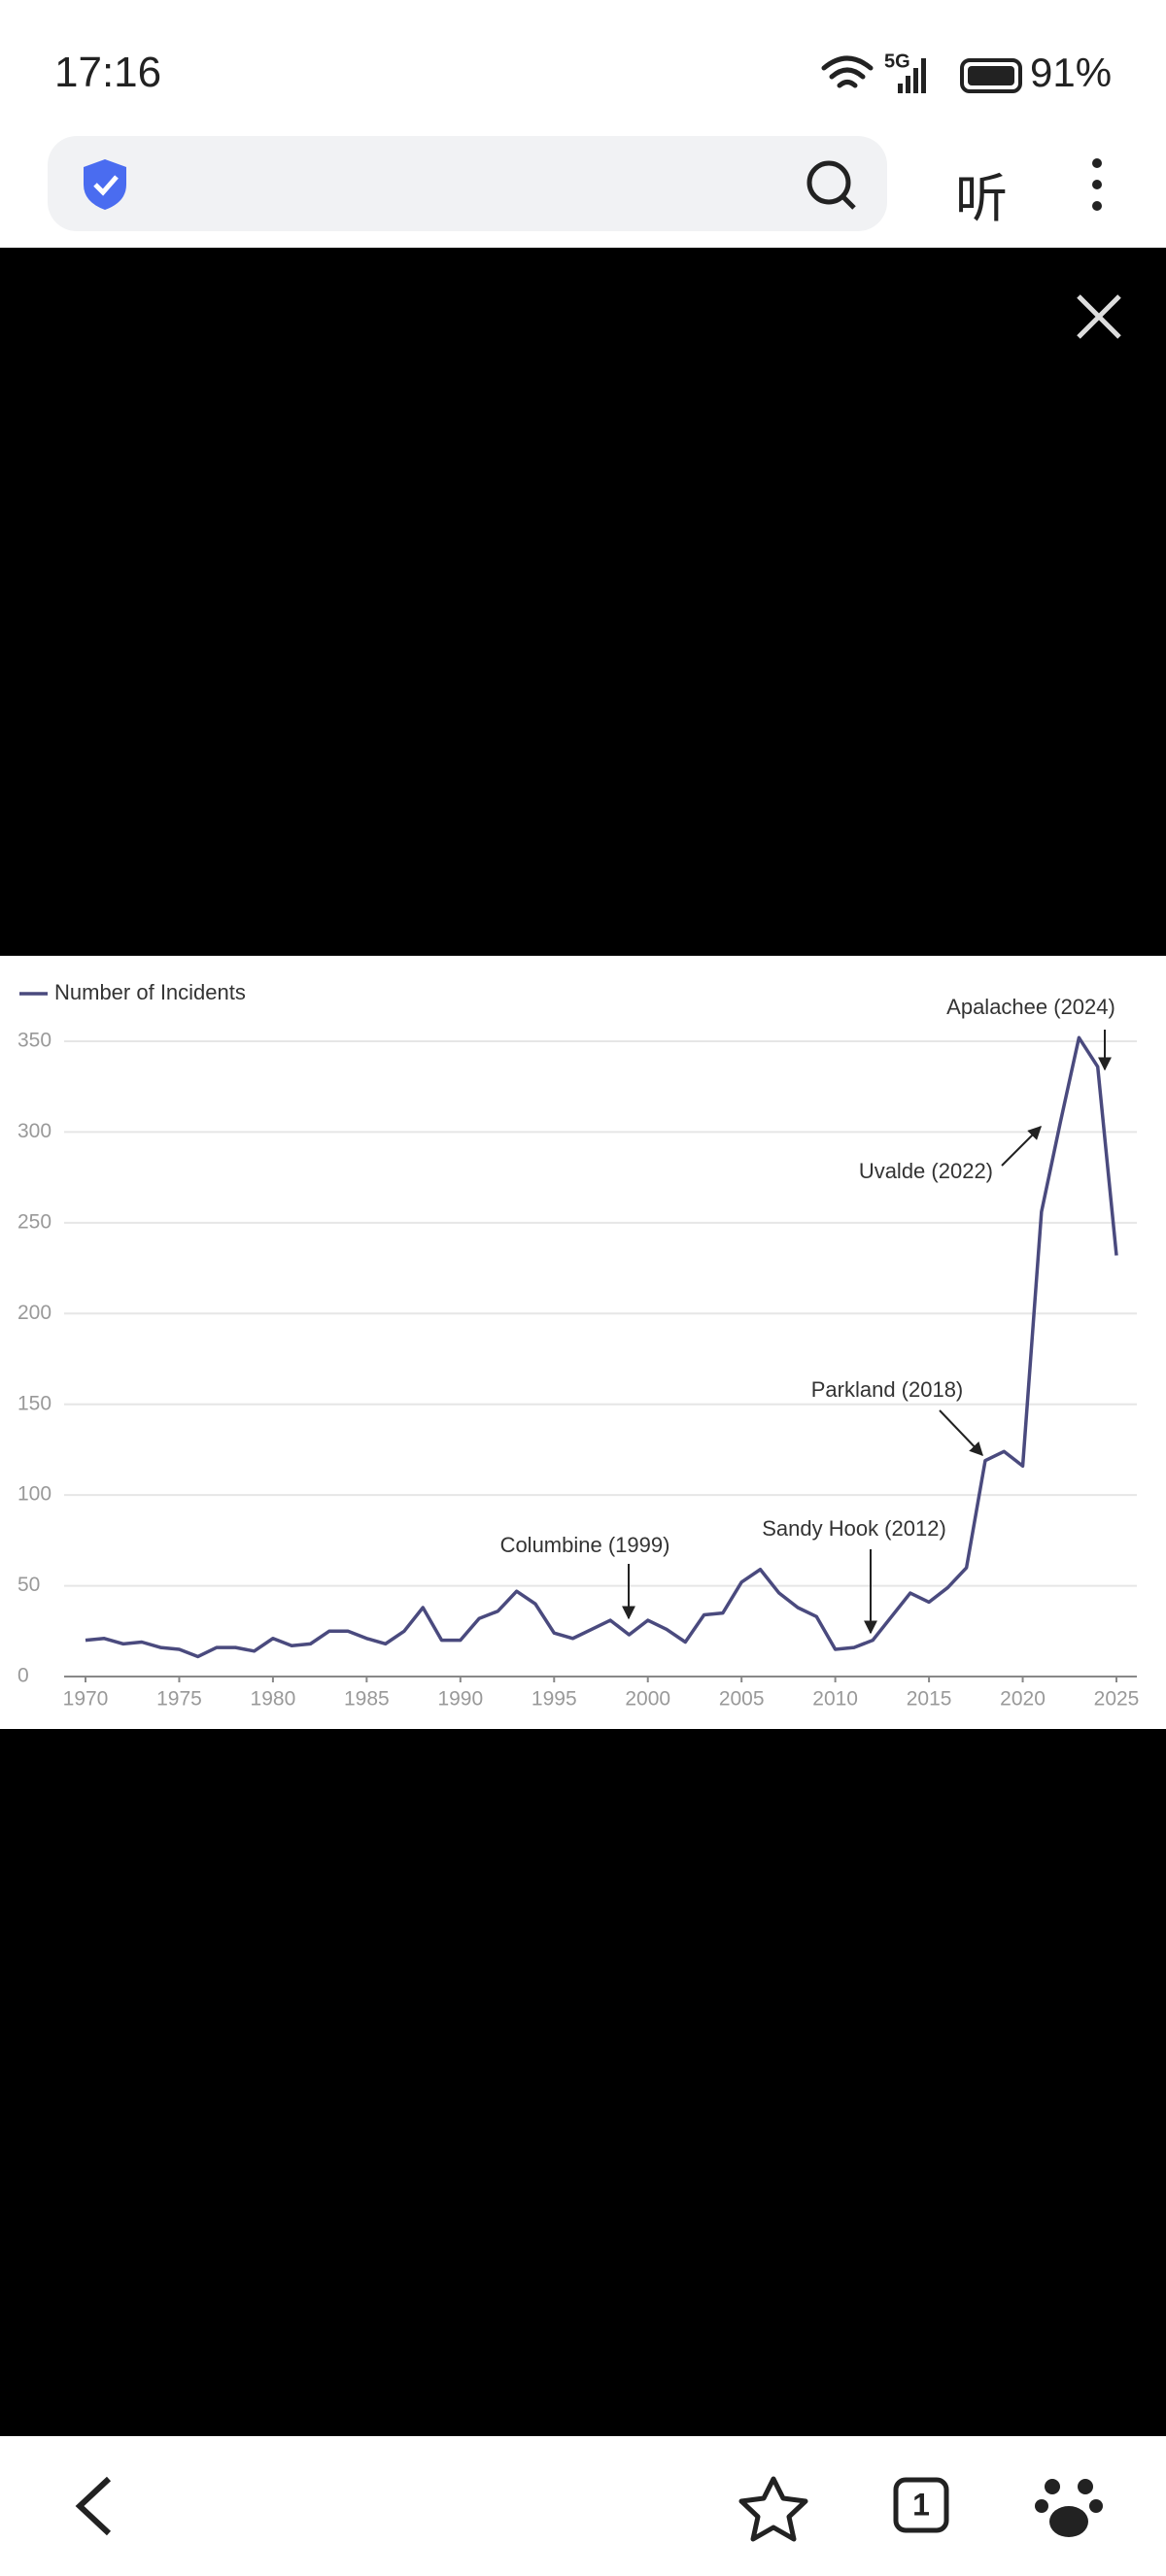 This screenshot has height=2576, width=1166. I want to click on x-tick-label: 1970, so click(86, 1699).